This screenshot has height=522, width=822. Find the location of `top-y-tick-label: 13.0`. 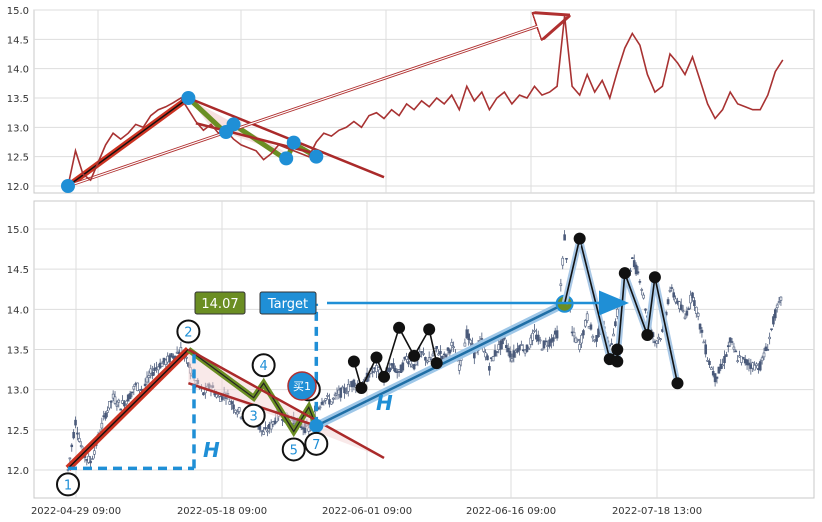

top-y-tick-label: 13.0 is located at coordinates (18, 128).